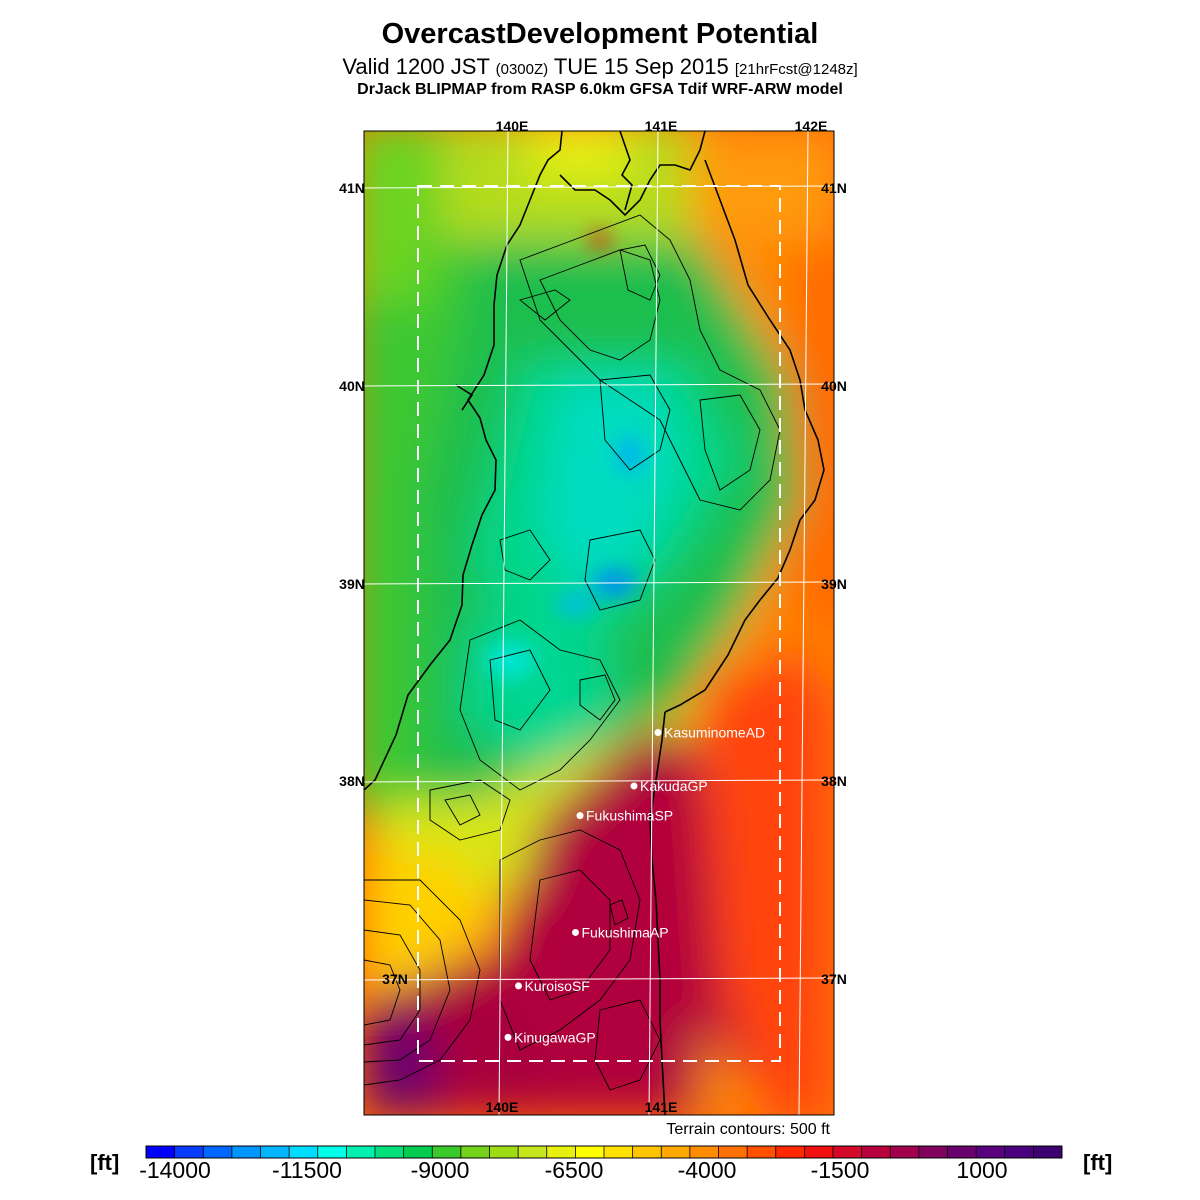 This screenshot has height=1200, width=1200. I want to click on lat-label-left-41n: 41N, so click(352, 188).